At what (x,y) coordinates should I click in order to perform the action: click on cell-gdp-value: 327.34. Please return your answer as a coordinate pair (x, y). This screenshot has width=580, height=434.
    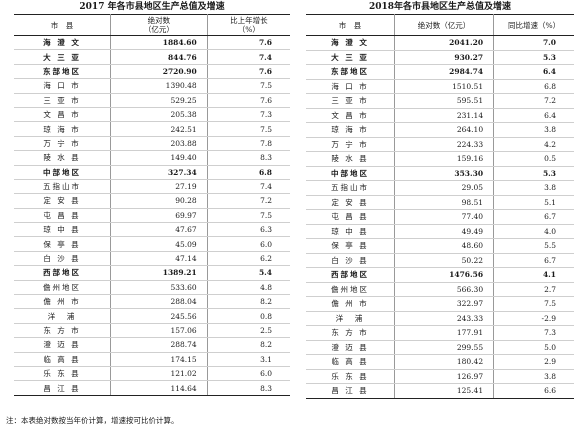
    Looking at the image, I should click on (159, 172).